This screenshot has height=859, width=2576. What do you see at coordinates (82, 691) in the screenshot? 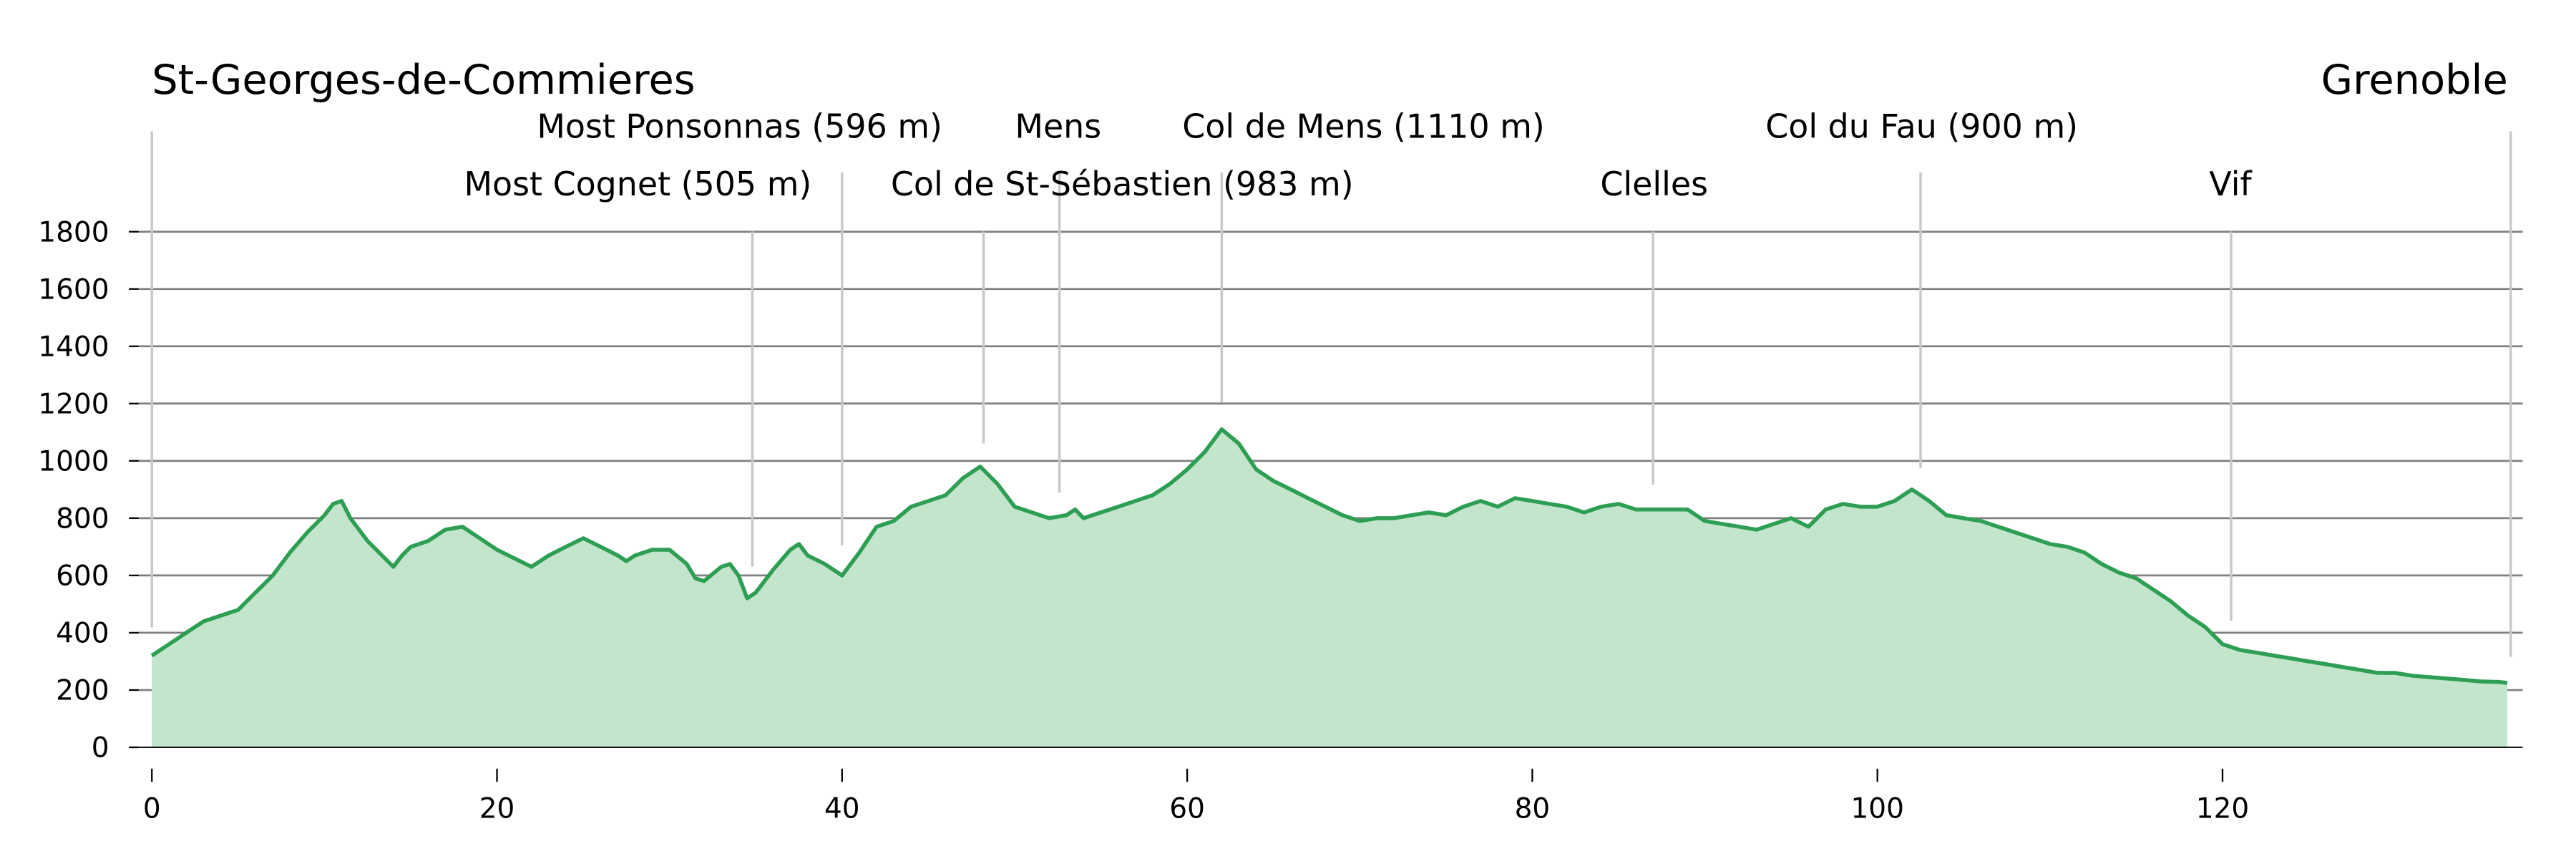
I see `y-tick-label: 200` at bounding box center [82, 691].